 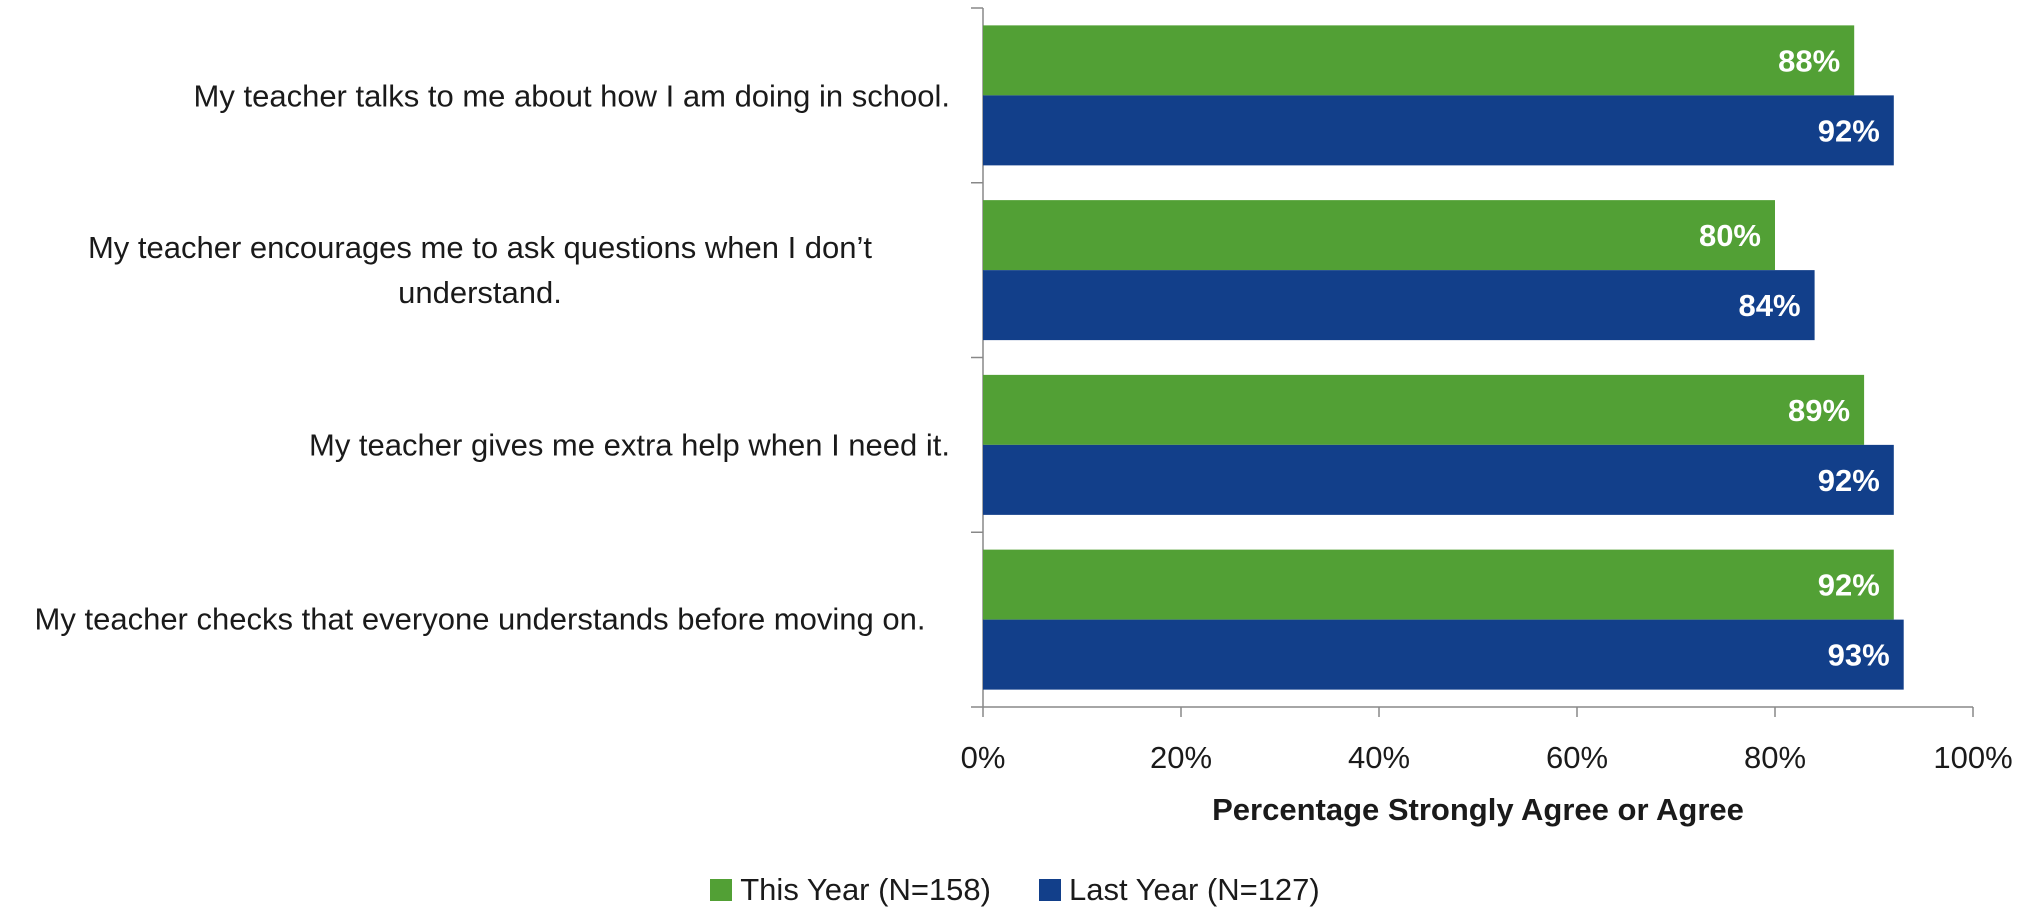 I want to click on data-label-s1-c3: 89%, so click(x=1819, y=410).